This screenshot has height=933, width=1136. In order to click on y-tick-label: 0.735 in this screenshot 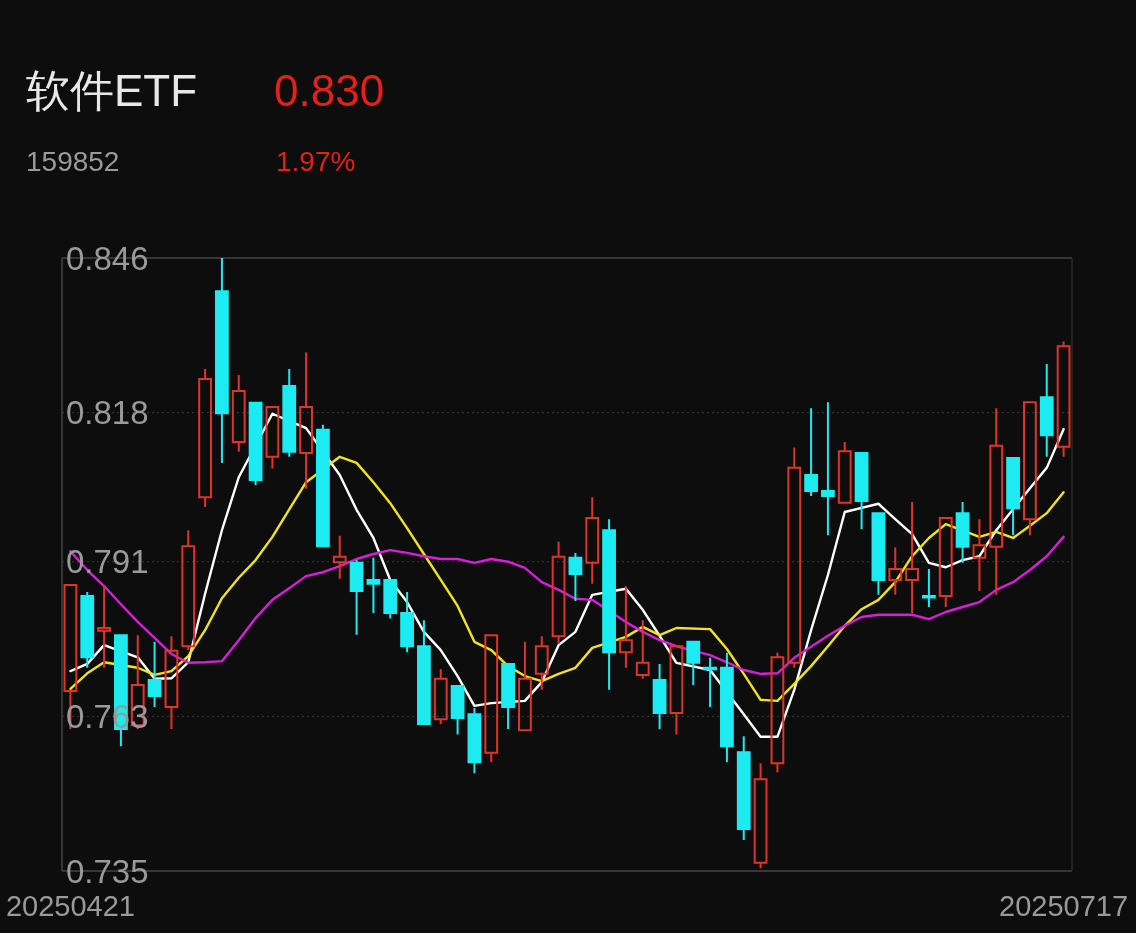, I will do `click(107, 871)`.